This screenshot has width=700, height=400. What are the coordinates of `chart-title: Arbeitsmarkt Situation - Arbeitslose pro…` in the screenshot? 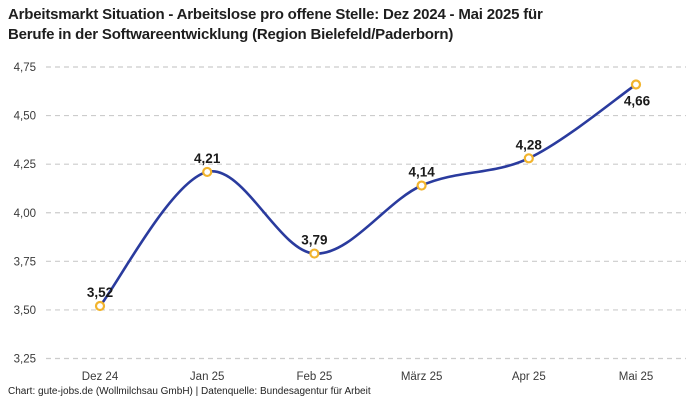 It's located at (352, 25).